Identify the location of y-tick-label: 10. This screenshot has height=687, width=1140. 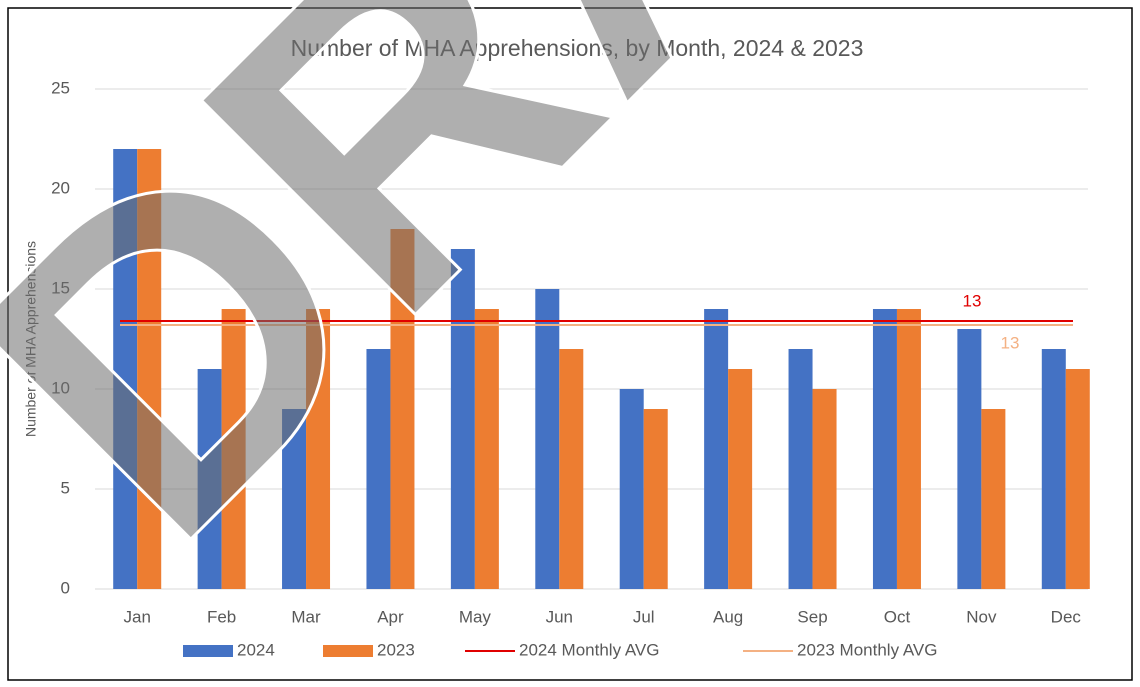
(60, 387).